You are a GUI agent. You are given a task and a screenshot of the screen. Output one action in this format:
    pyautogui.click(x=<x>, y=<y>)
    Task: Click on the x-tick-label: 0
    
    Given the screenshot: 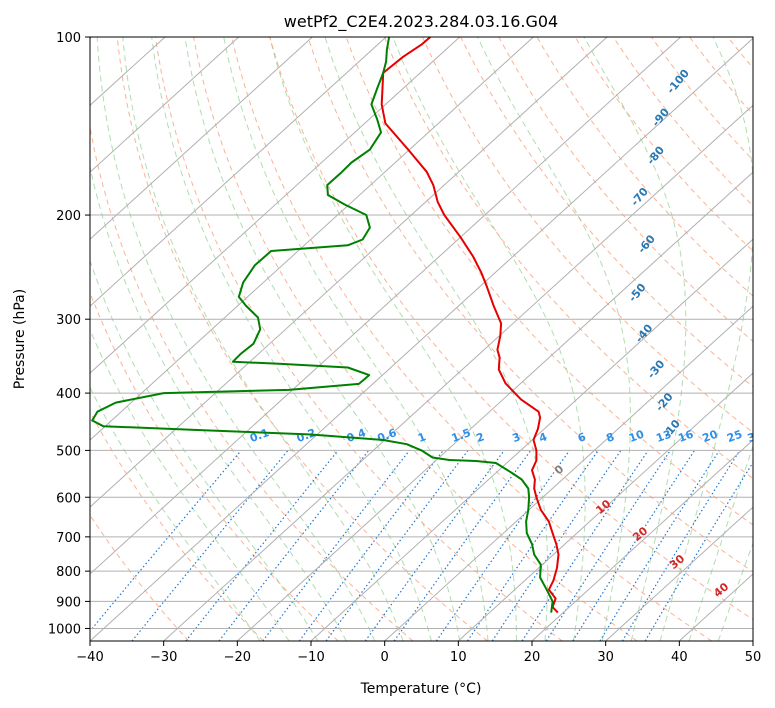 What is the action you would take?
    pyautogui.click(x=385, y=657)
    